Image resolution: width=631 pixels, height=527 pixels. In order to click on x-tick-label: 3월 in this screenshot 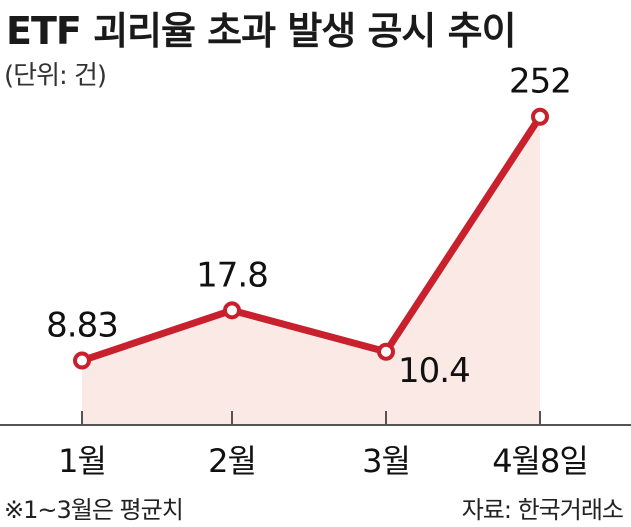, I will do `click(386, 461)`.